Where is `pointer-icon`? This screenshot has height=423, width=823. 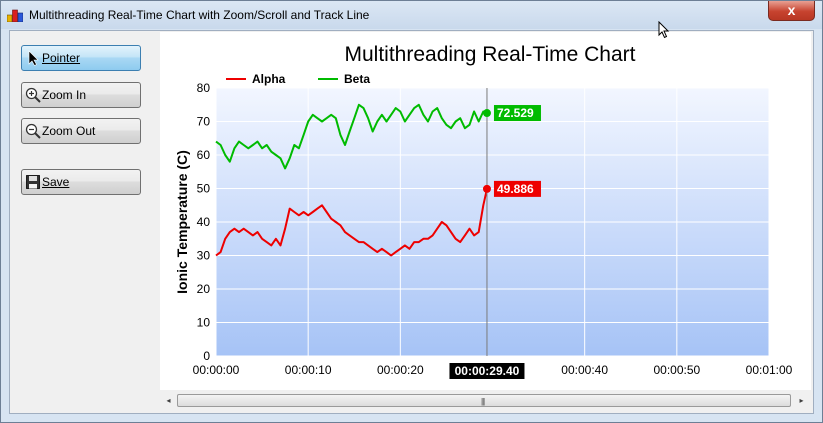 pointer-icon is located at coordinates (33, 58).